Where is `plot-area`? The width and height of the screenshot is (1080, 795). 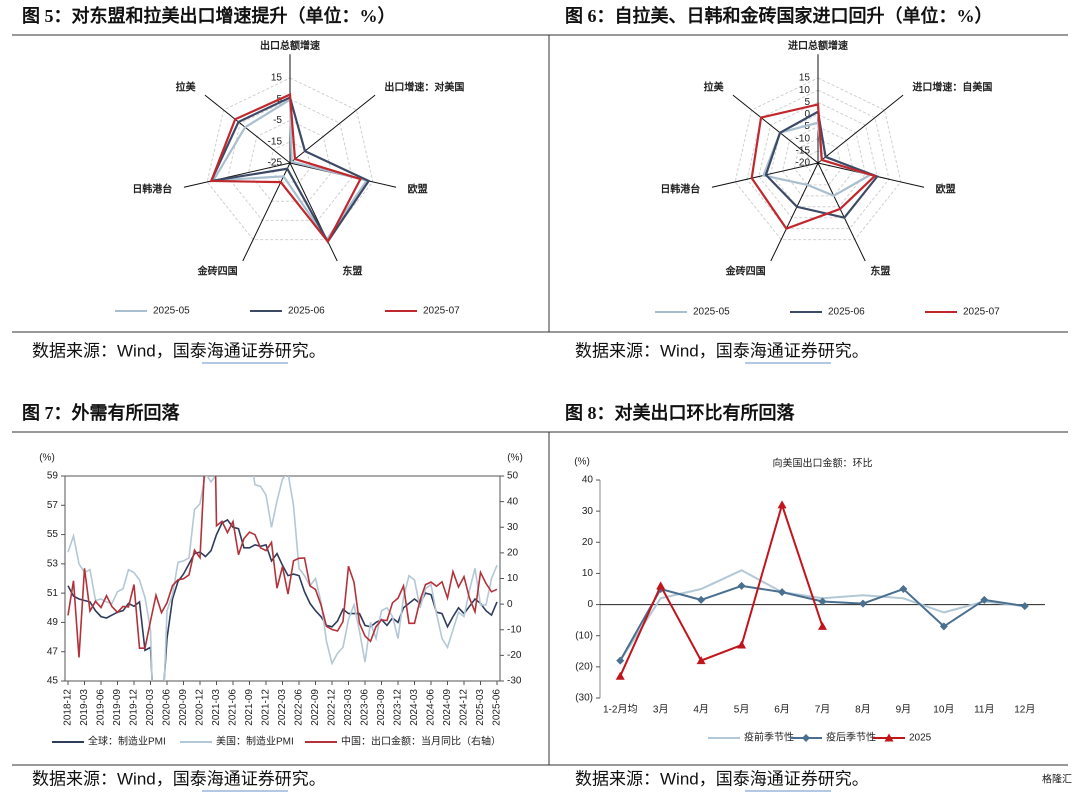
plot-area is located at coordinates (822, 590).